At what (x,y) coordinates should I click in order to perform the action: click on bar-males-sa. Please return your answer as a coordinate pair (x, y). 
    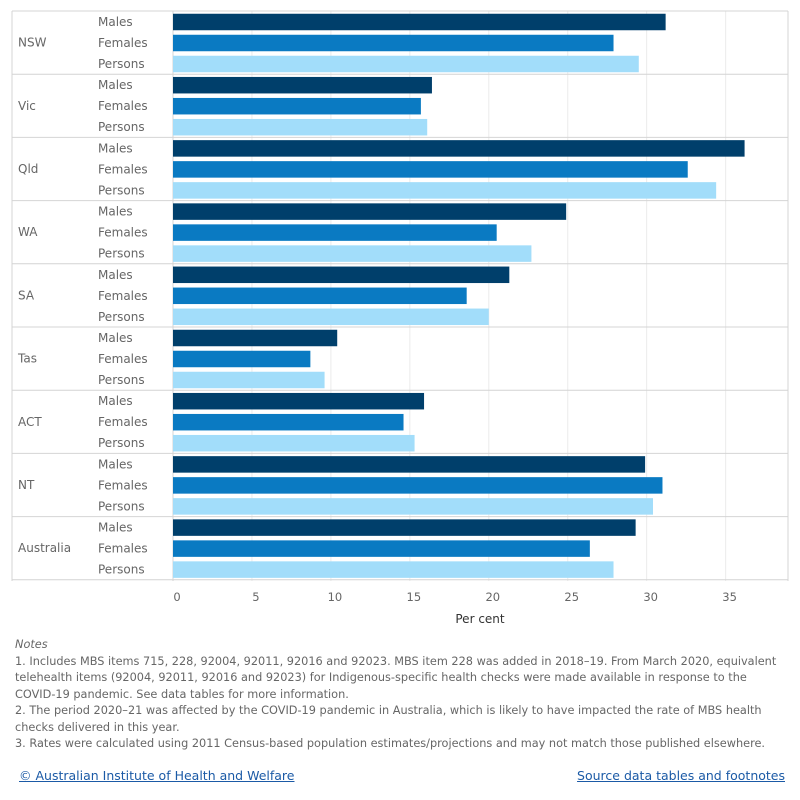
    Looking at the image, I should click on (341, 275).